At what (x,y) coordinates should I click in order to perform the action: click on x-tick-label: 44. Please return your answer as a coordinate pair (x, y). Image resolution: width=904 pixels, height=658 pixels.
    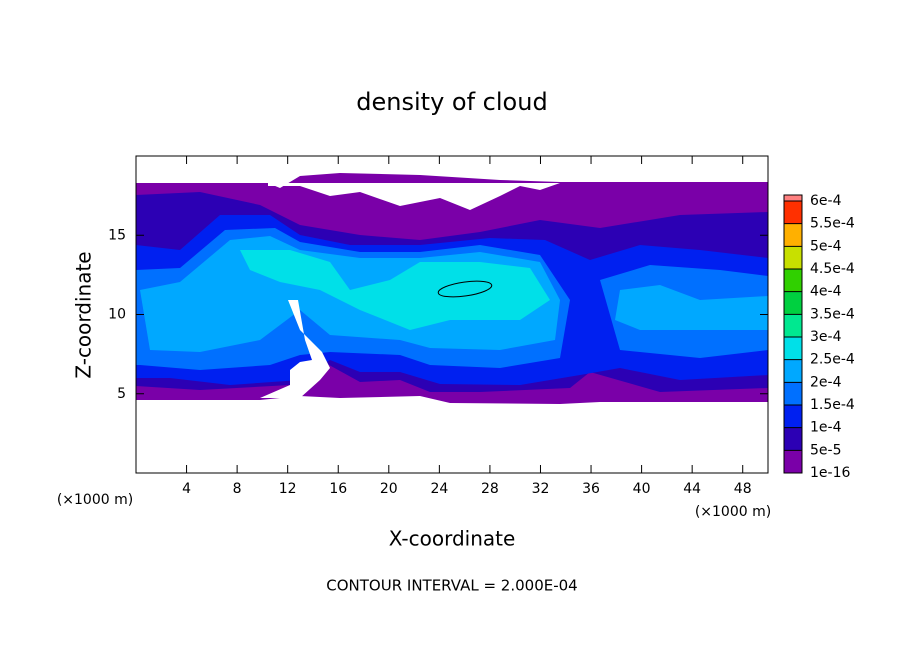
    Looking at the image, I should click on (692, 489).